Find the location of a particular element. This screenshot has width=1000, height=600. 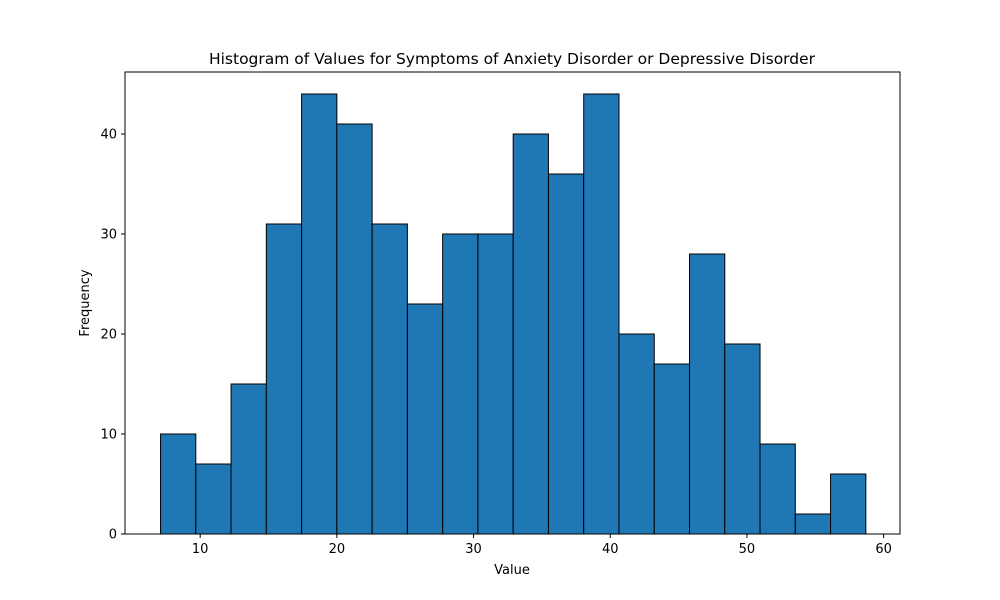

x-tick-label: 10 is located at coordinates (200, 549).